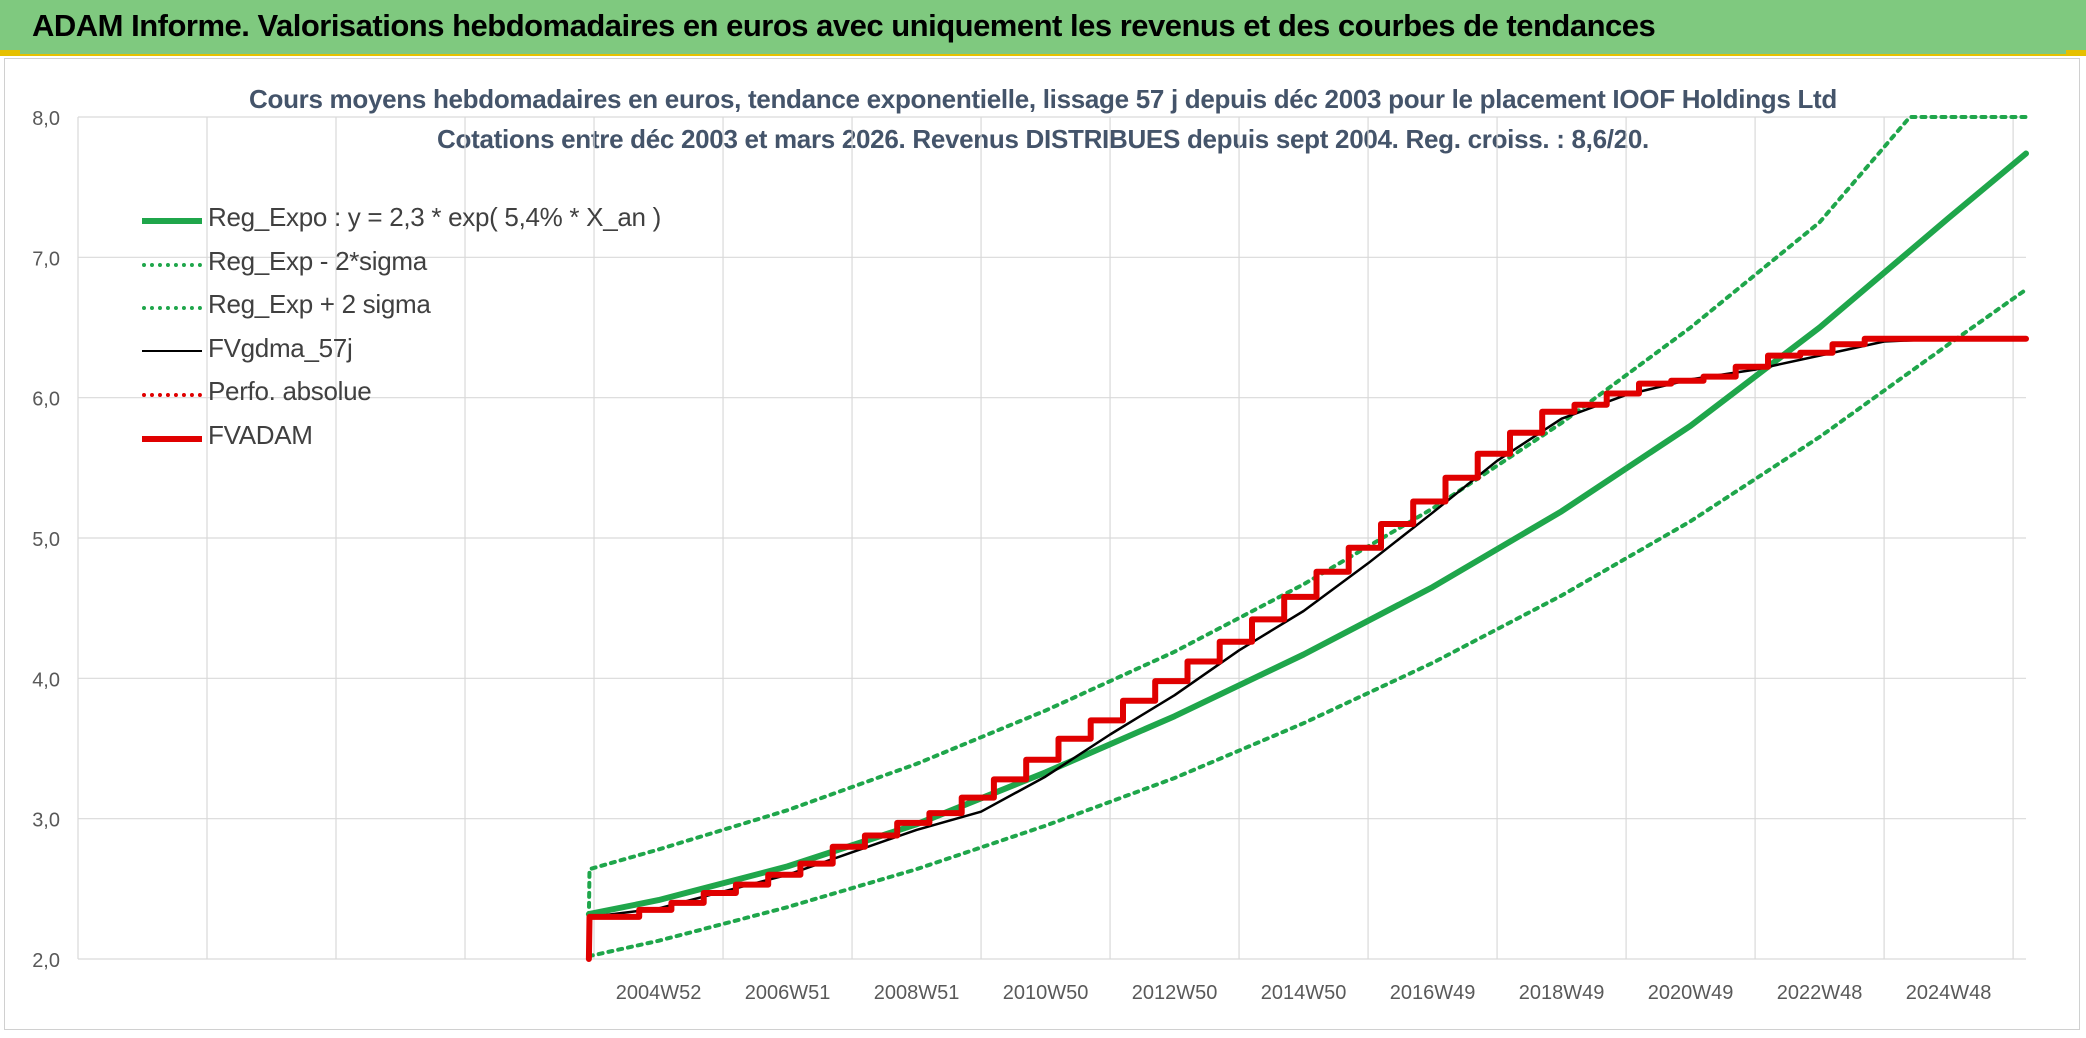 The image size is (2086, 1038). Describe the element at coordinates (46, 680) in the screenshot. I see `y-tick-label: 4,0` at that location.